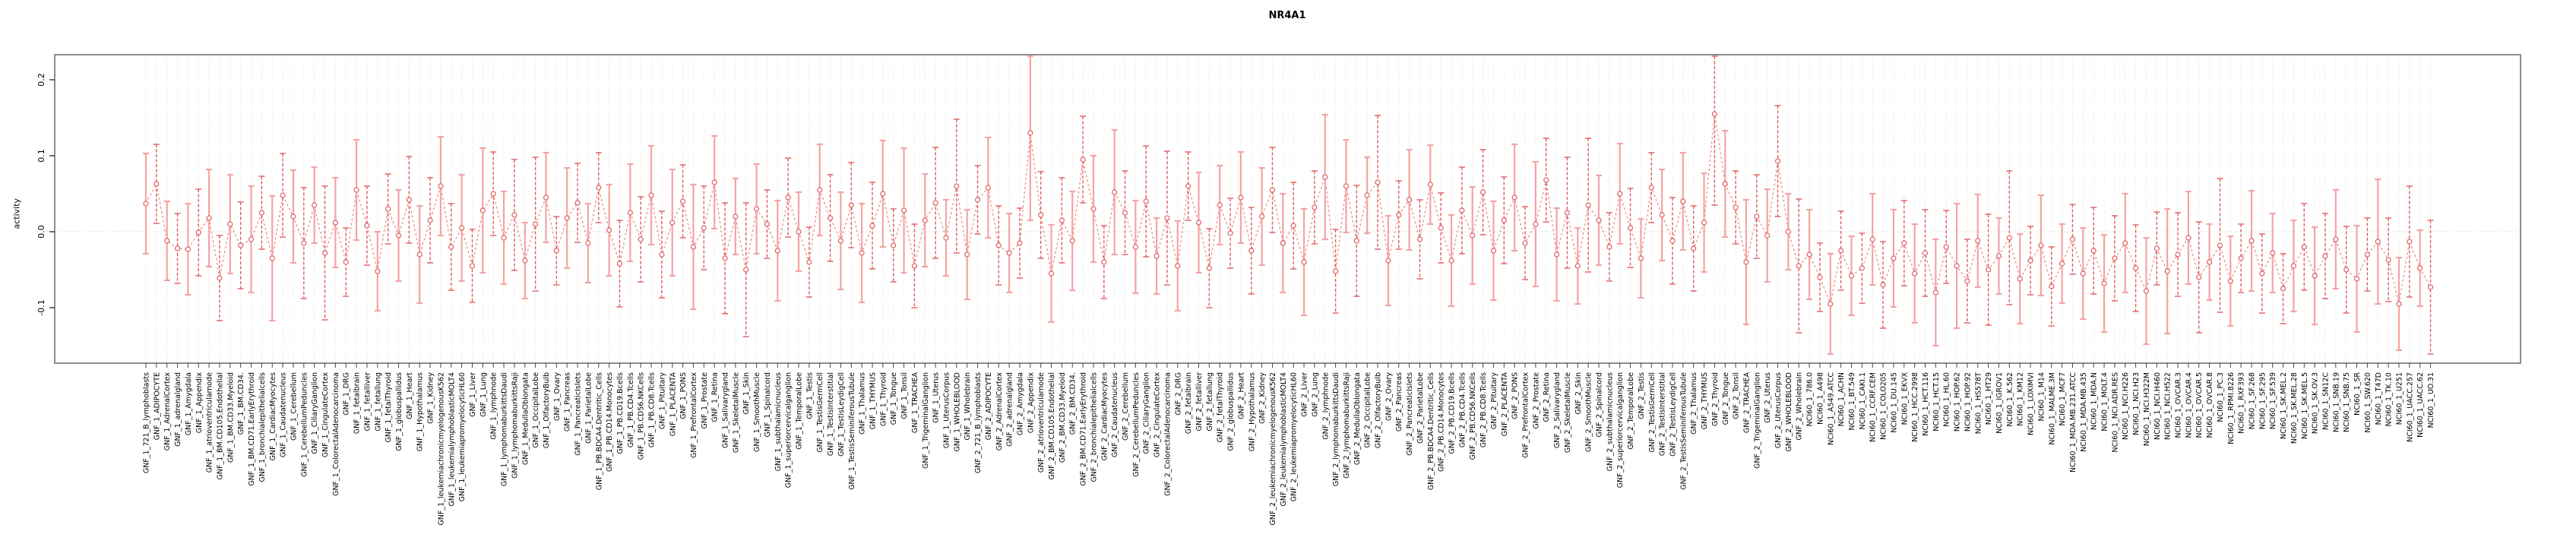 Image resolution: width=2576 pixels, height=547 pixels. What do you see at coordinates (599, 431) in the screenshot?
I see `x-tick-label: GNF_1_PB.BDCA4.Dentritic_Cells` at bounding box center [599, 431].